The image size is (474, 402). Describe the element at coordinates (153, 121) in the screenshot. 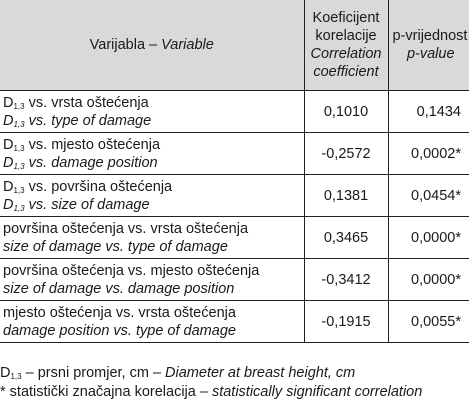

I see `row-variable-en: D1,3 vs. type of damage` at that location.